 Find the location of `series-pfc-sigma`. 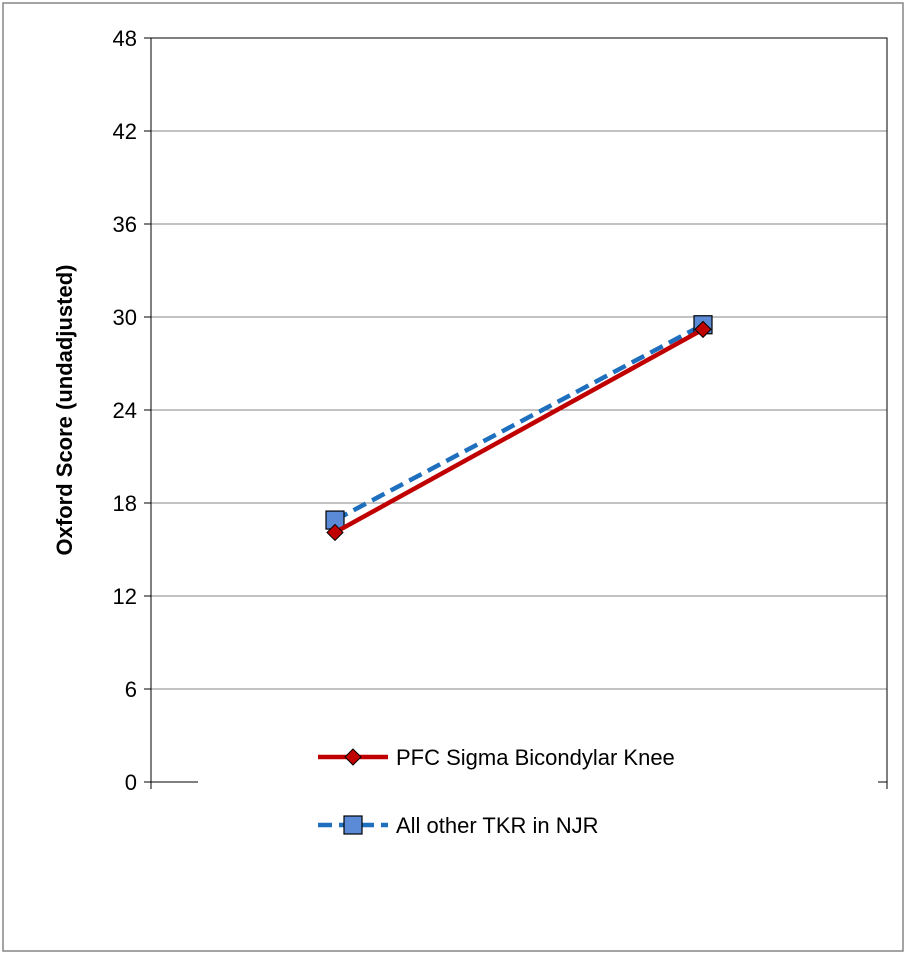

series-pfc-sigma is located at coordinates (519, 431).